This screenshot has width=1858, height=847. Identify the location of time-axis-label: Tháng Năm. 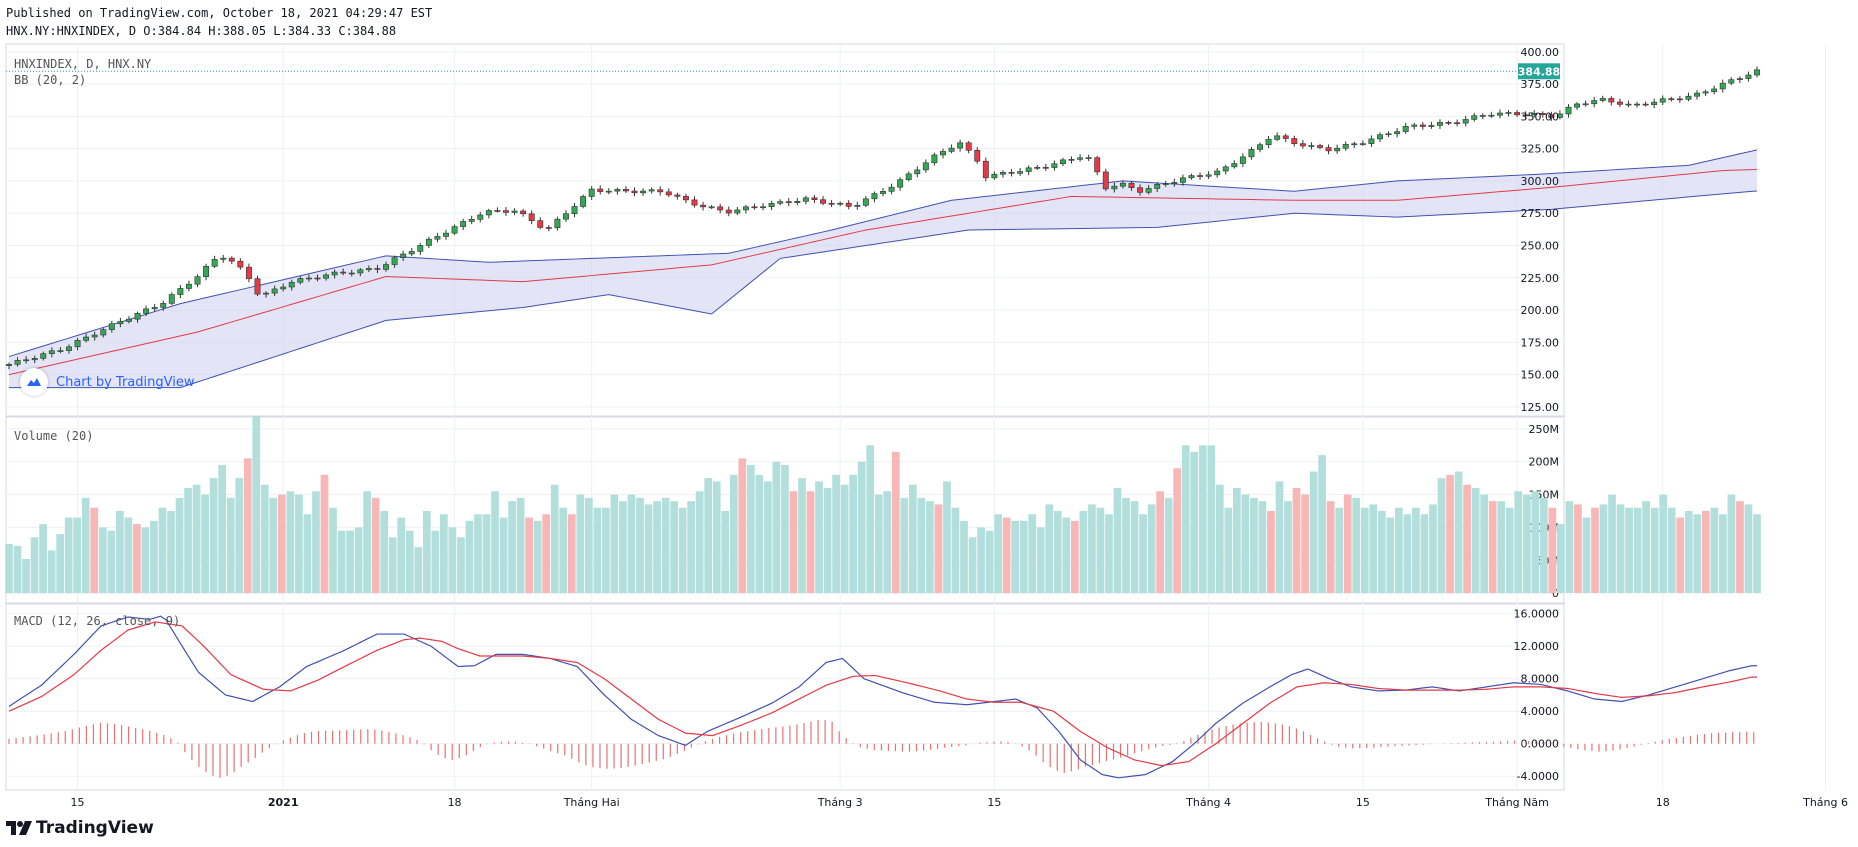
(1516, 802).